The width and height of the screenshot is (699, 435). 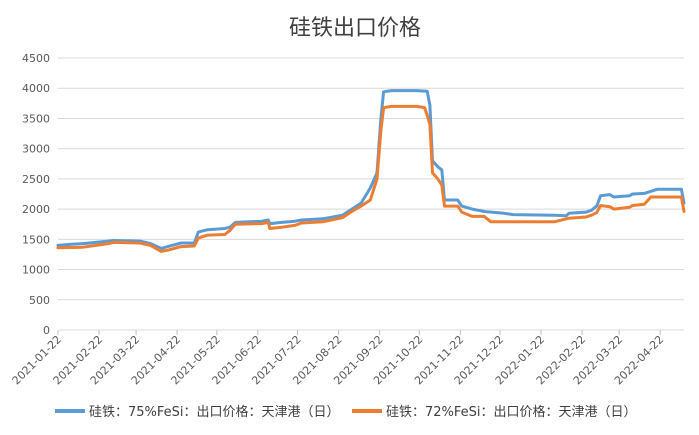 What do you see at coordinates (36, 270) in the screenshot?
I see `y-tick-label: 1000` at bounding box center [36, 270].